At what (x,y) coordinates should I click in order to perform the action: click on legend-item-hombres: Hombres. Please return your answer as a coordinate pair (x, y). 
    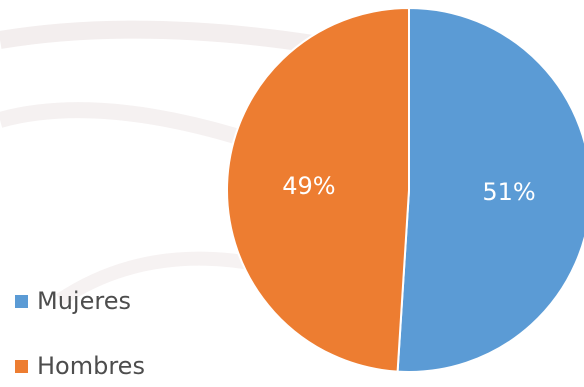
    Looking at the image, I should click on (80, 366).